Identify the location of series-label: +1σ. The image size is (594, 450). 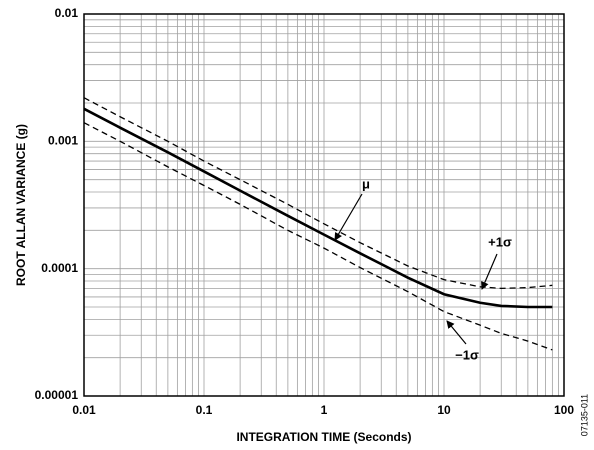
(500, 241).